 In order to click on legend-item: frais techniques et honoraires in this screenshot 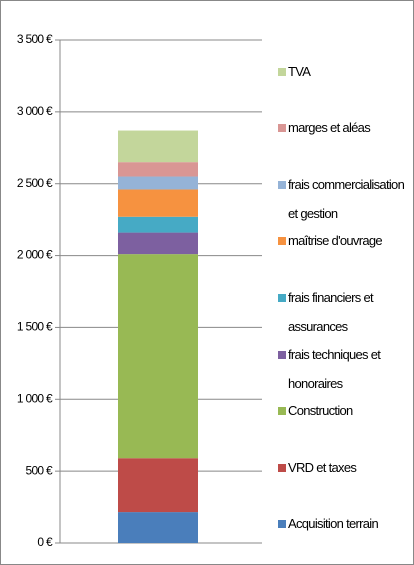, I will do `click(345, 369)`.